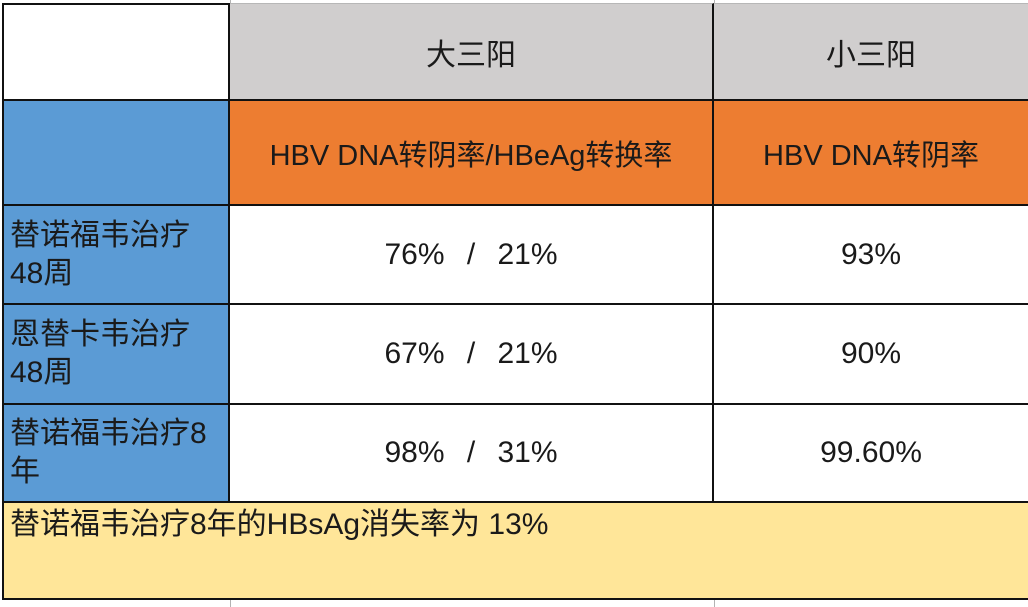  I want to click on value-tenofovir-48w-big-three: 76% / 21%, so click(472, 255).